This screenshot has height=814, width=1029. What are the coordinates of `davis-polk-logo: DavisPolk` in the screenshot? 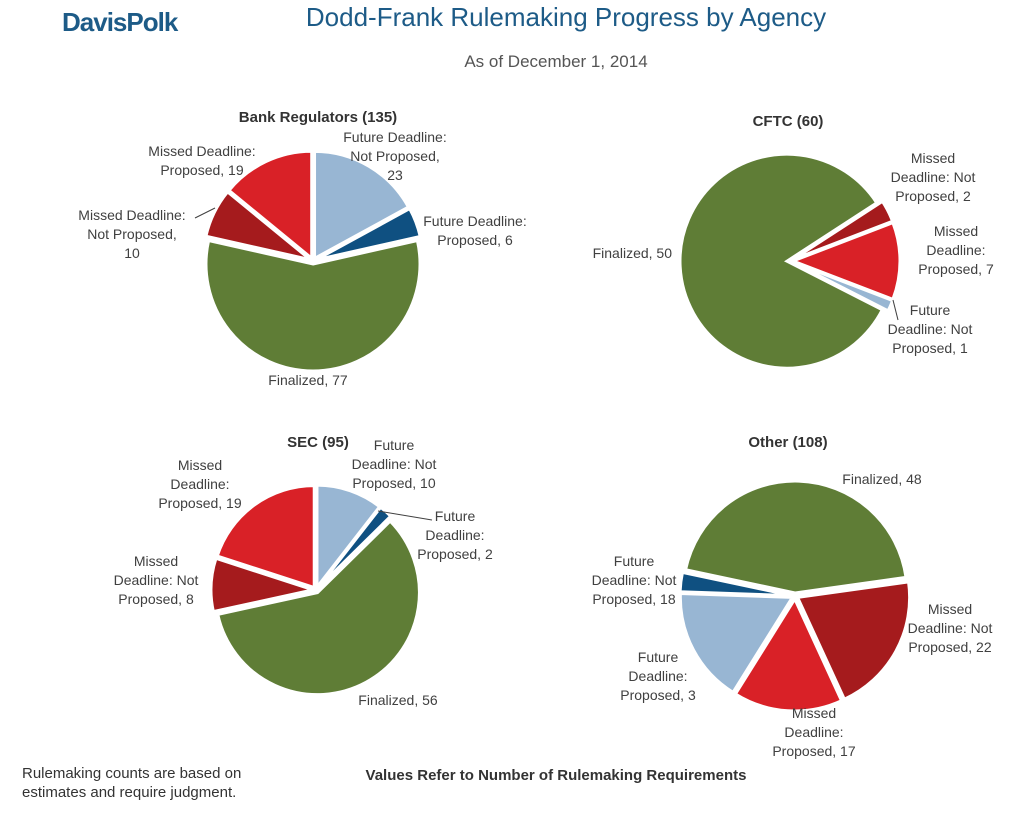 It's located at (120, 22).